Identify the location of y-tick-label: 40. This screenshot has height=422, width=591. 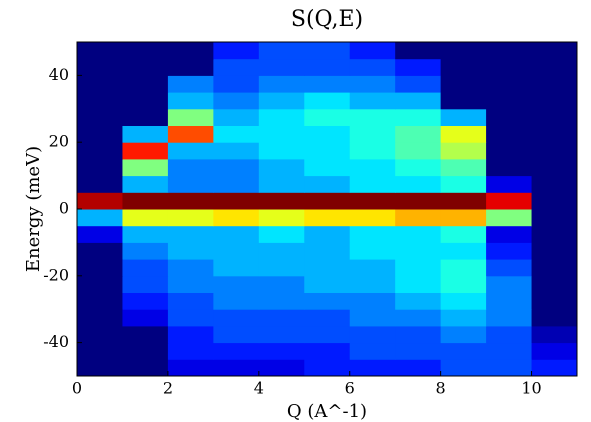
(59, 74).